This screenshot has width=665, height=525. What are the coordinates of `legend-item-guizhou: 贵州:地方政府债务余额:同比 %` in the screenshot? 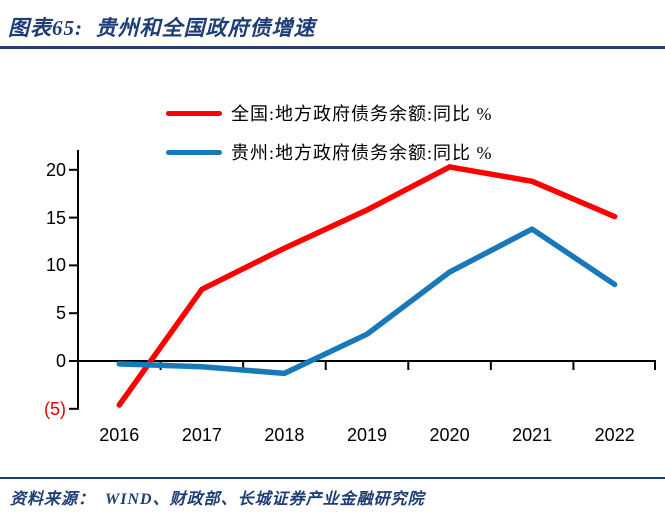 It's located at (329, 152).